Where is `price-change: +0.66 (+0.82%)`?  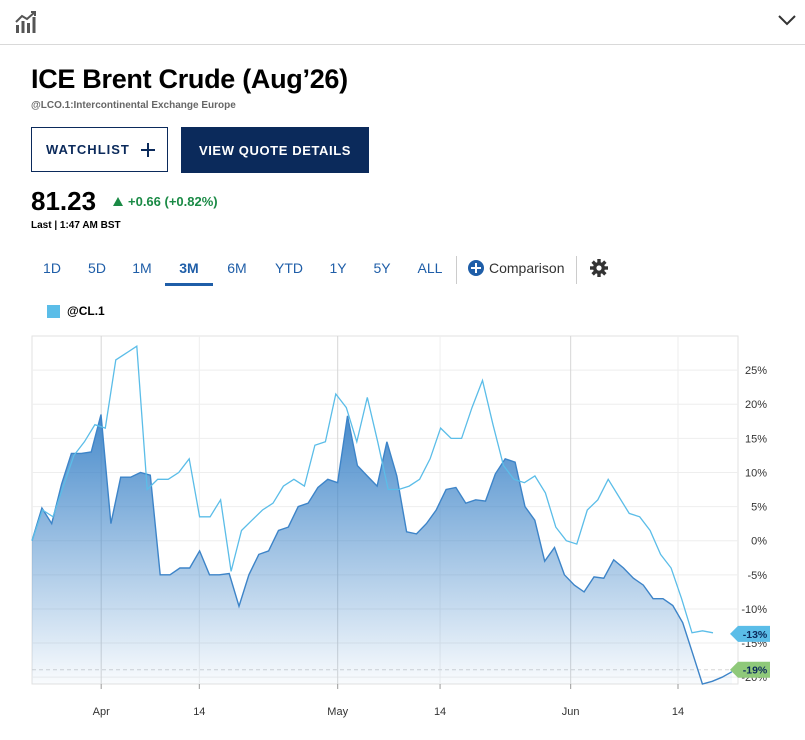 price-change: +0.66 (+0.82%) is located at coordinates (165, 201).